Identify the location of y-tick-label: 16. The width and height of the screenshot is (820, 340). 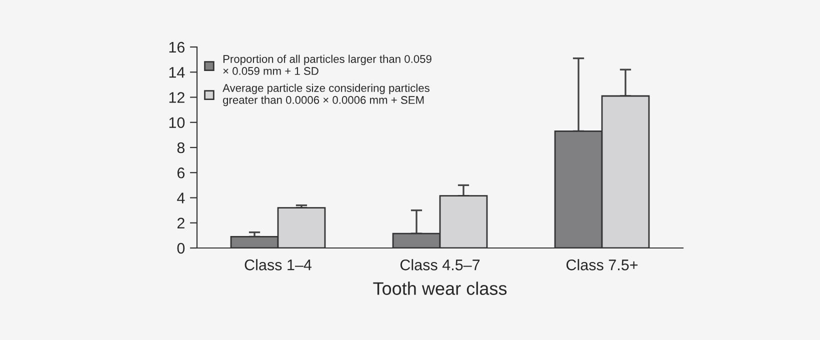
(177, 47).